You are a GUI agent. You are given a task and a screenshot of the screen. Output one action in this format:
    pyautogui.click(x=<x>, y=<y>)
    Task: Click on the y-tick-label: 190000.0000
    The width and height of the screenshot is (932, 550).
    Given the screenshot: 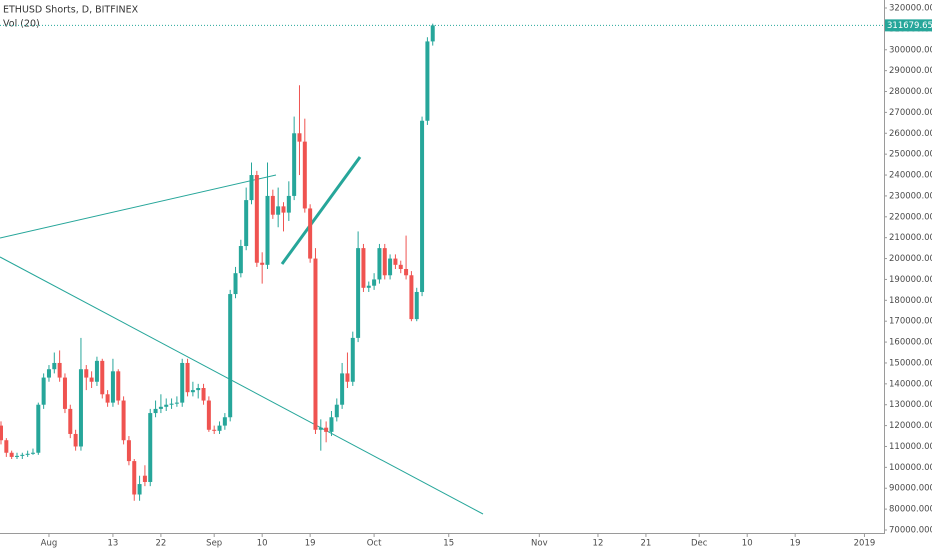 What is the action you would take?
    pyautogui.click(x=910, y=280)
    